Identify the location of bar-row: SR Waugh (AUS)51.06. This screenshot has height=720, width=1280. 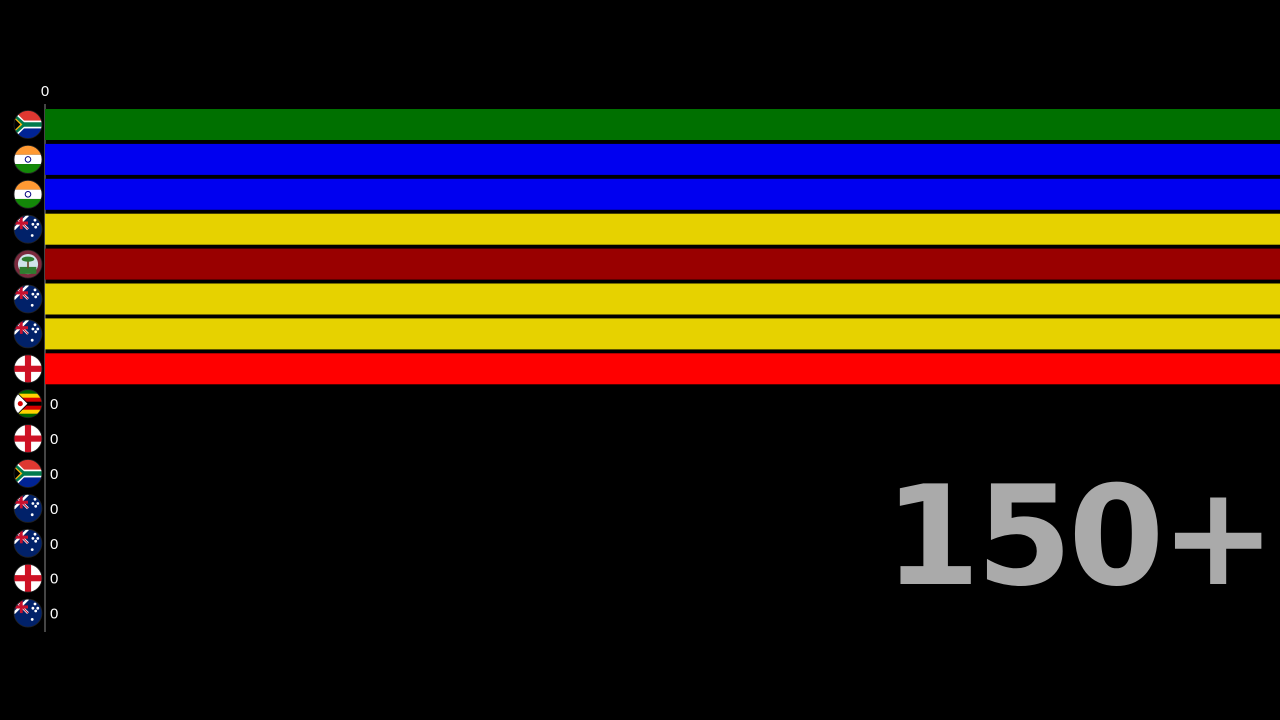
(662, 299).